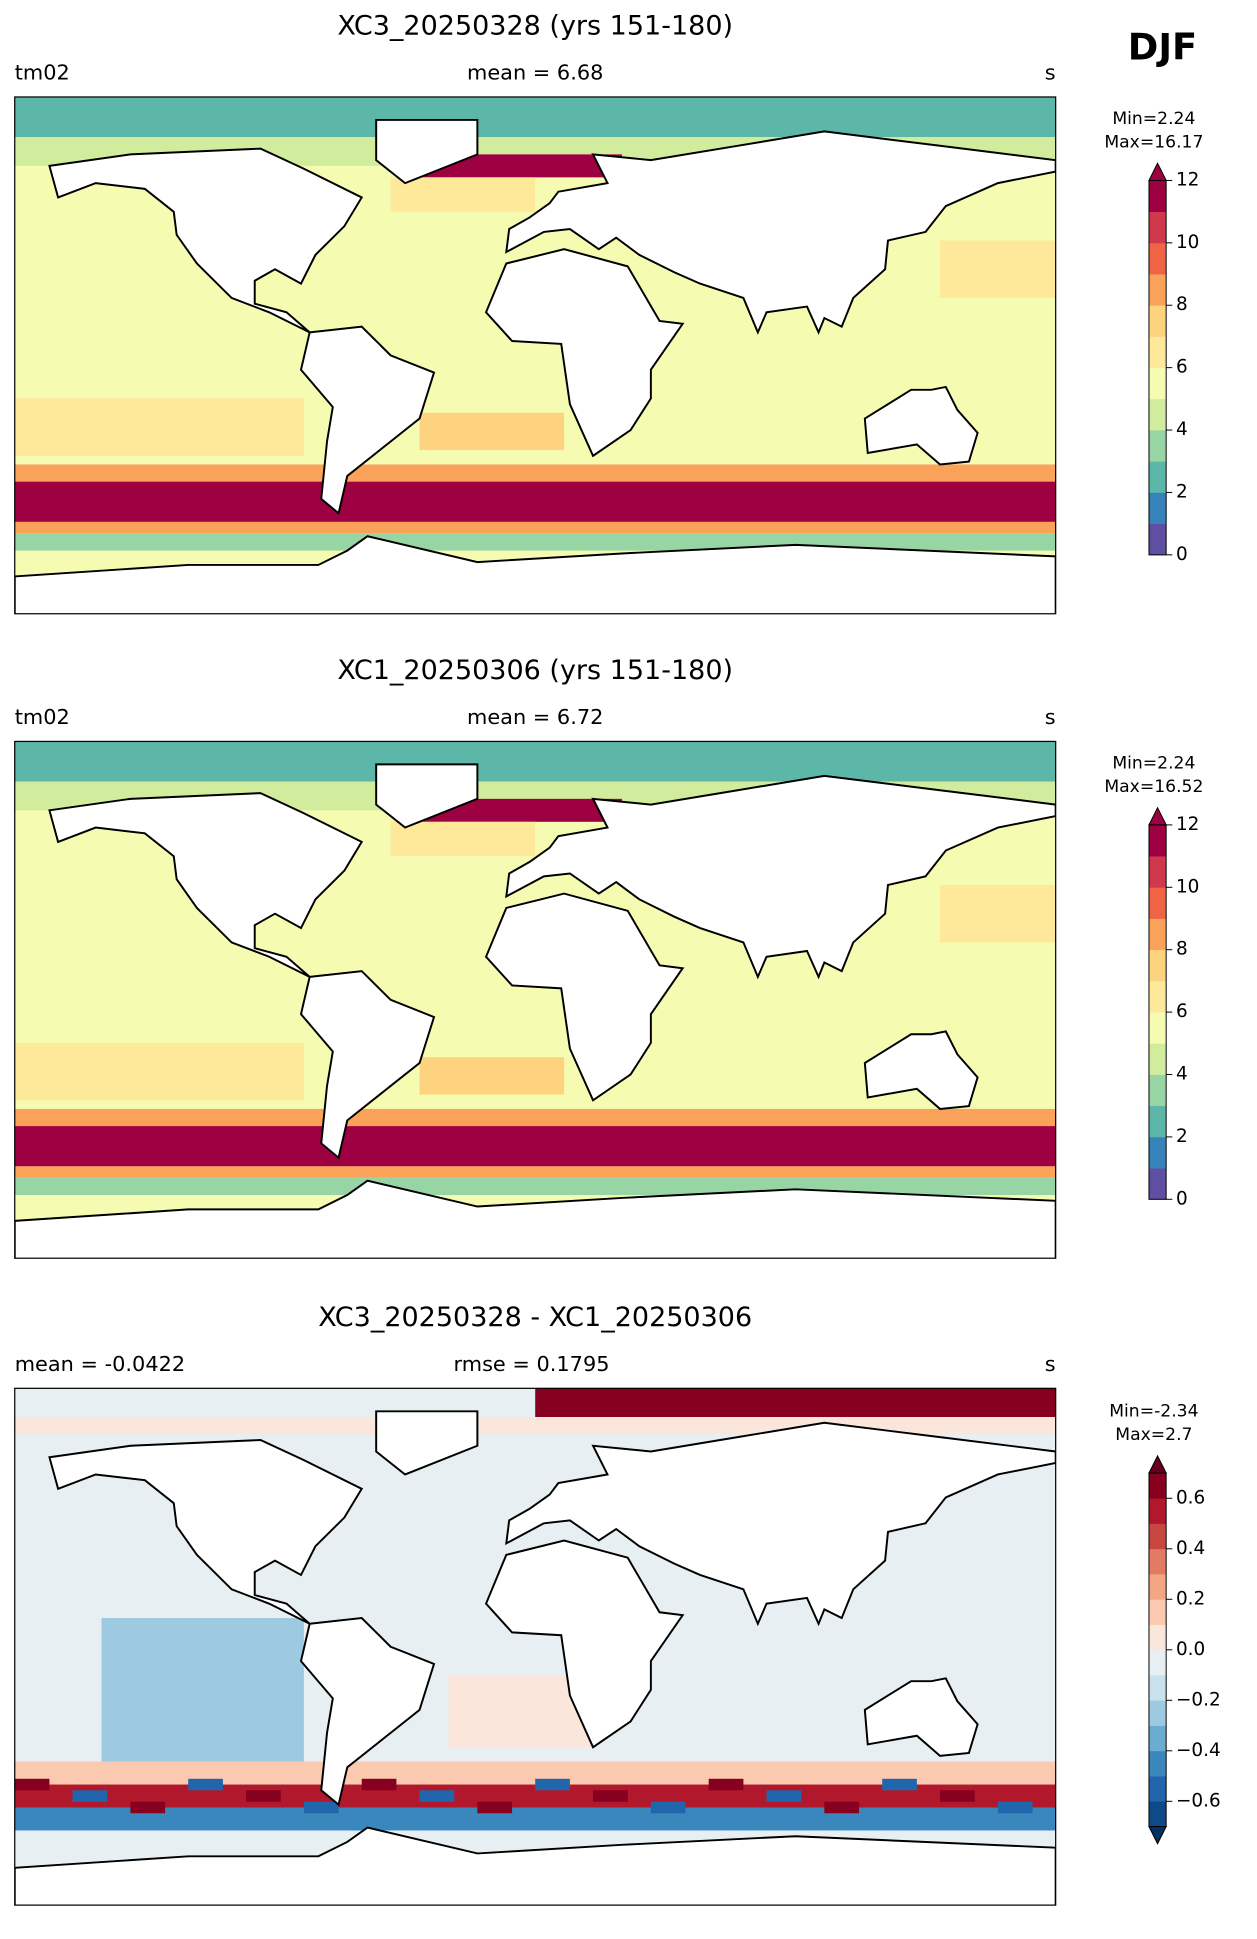  Describe the element at coordinates (532, 1364) in the screenshot. I see `center-label: rmse = 0.1795` at that location.